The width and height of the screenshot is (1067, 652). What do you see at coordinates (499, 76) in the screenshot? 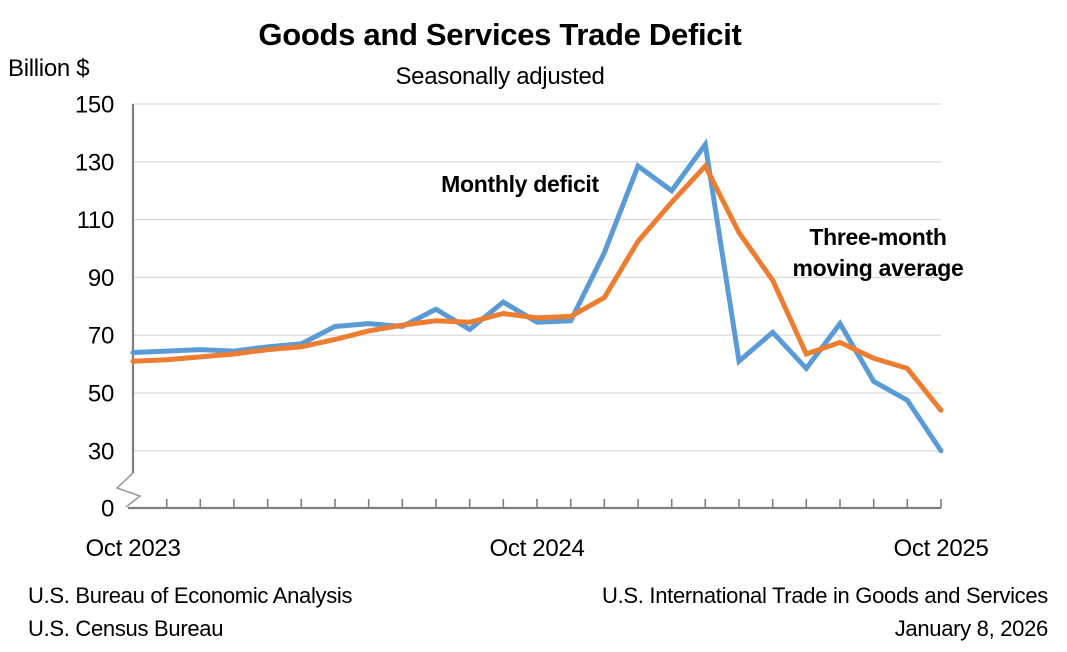
I see `chart-subtitle: Seasonally adjusted` at bounding box center [499, 76].